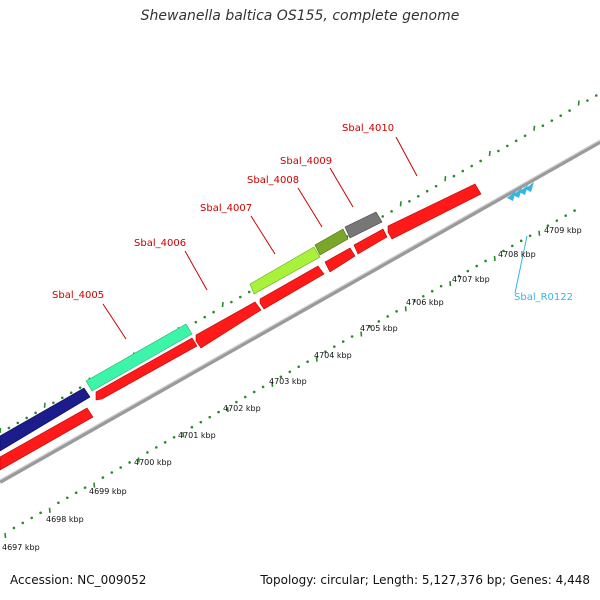 The width and height of the screenshot is (600, 600). I want to click on gene-label-sbal-4010: Sbal_4010, so click(368, 128).